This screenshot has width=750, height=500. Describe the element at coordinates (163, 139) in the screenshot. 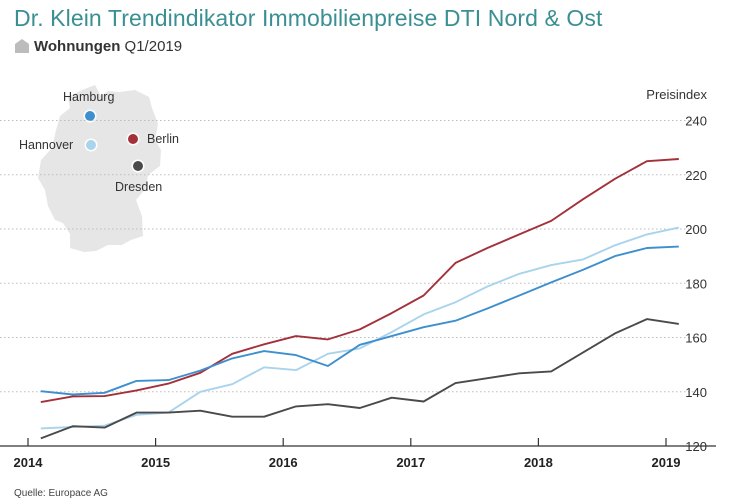

I see `map-label-berlin: Berlin` at that location.